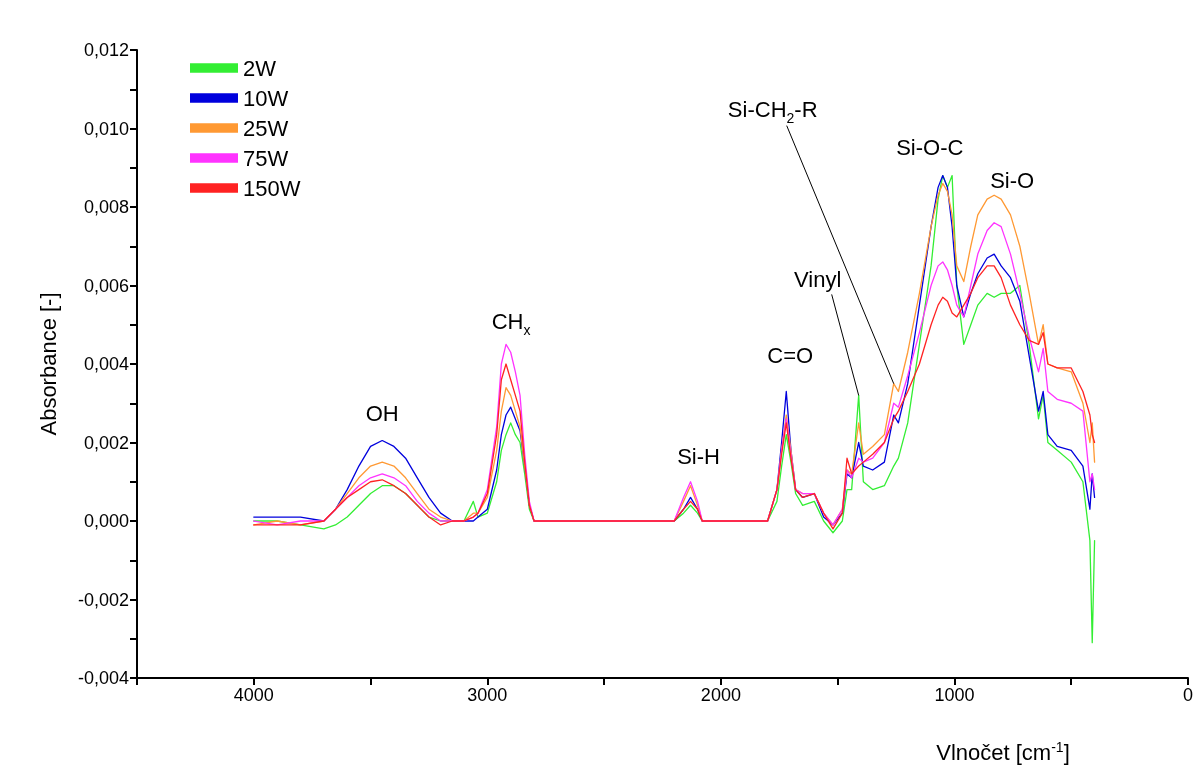 Image resolution: width=1196 pixels, height=772 pixels. What do you see at coordinates (106, 364) in the screenshot?
I see `y-tick-label: 0,004` at bounding box center [106, 364].